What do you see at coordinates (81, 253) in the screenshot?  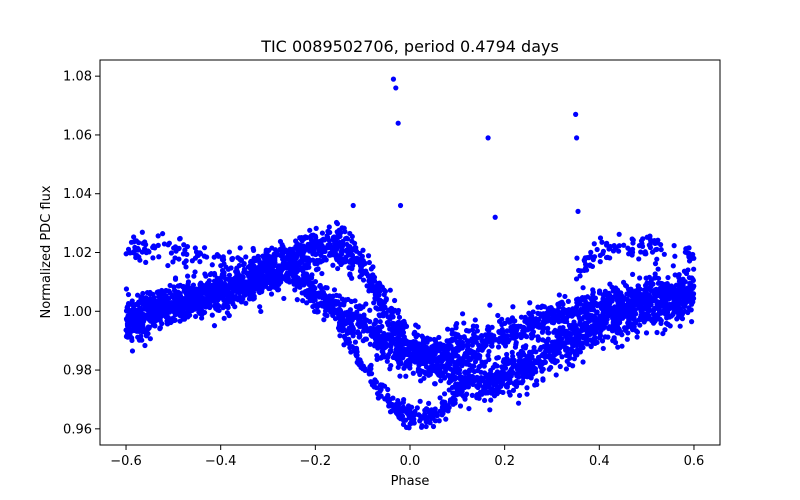 I see `y-axis: 0.96 0.98 1.00 1.02 1.04 1.06 1.08` at bounding box center [81, 253].